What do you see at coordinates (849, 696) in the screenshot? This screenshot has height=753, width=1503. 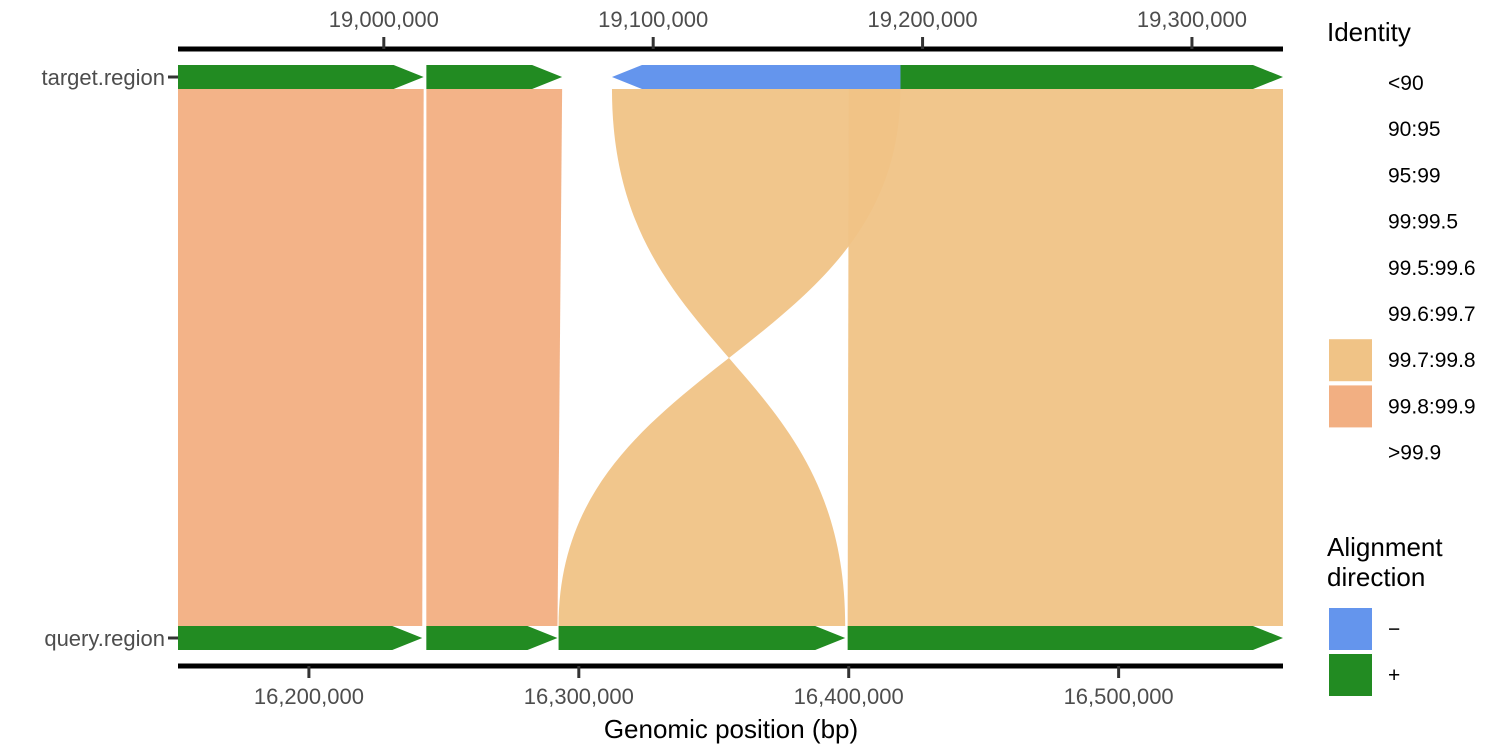 I see `bottom-tick-label: 16,400,000` at bounding box center [849, 696].